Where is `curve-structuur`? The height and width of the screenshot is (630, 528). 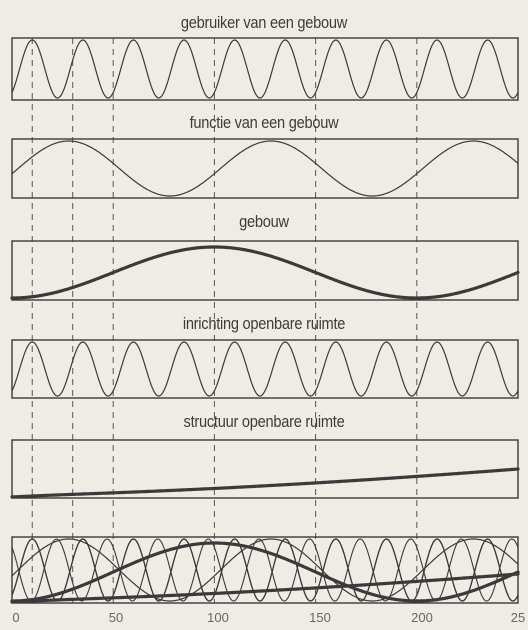
curve-structuur is located at coordinates (265, 483).